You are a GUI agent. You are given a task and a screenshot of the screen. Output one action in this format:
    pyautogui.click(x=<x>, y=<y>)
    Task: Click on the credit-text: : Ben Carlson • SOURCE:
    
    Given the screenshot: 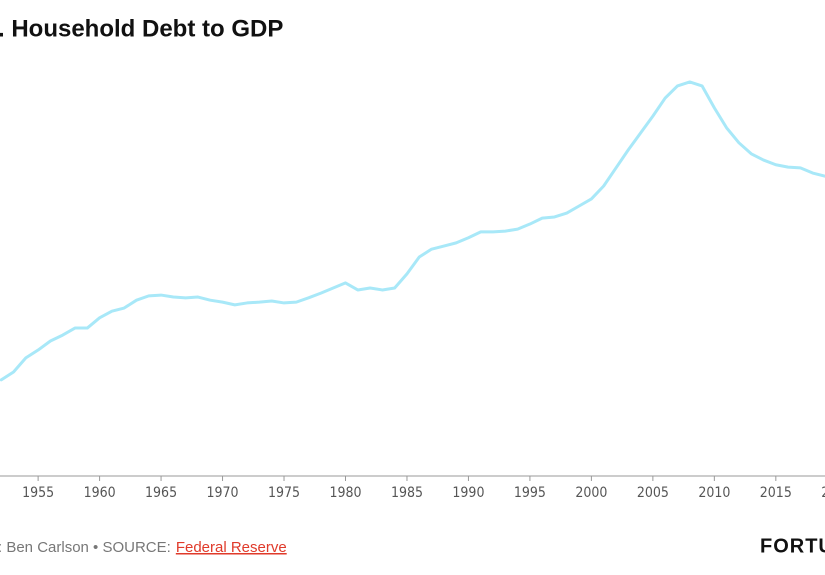 What is the action you would take?
    pyautogui.click(x=85, y=547)
    